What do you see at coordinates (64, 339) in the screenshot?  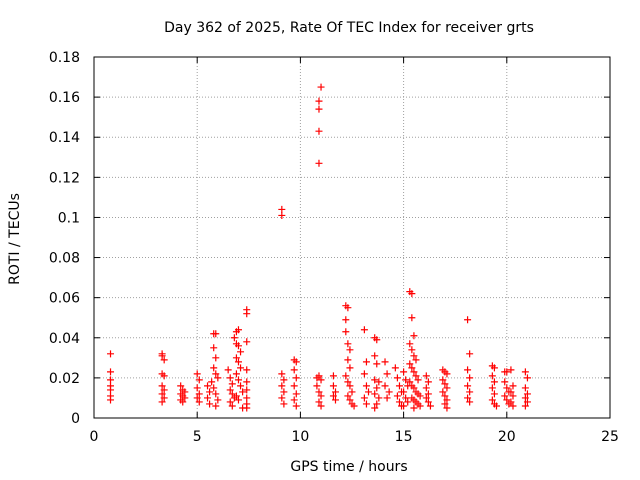 I see `y-tick-label: 0.04` at bounding box center [64, 339].